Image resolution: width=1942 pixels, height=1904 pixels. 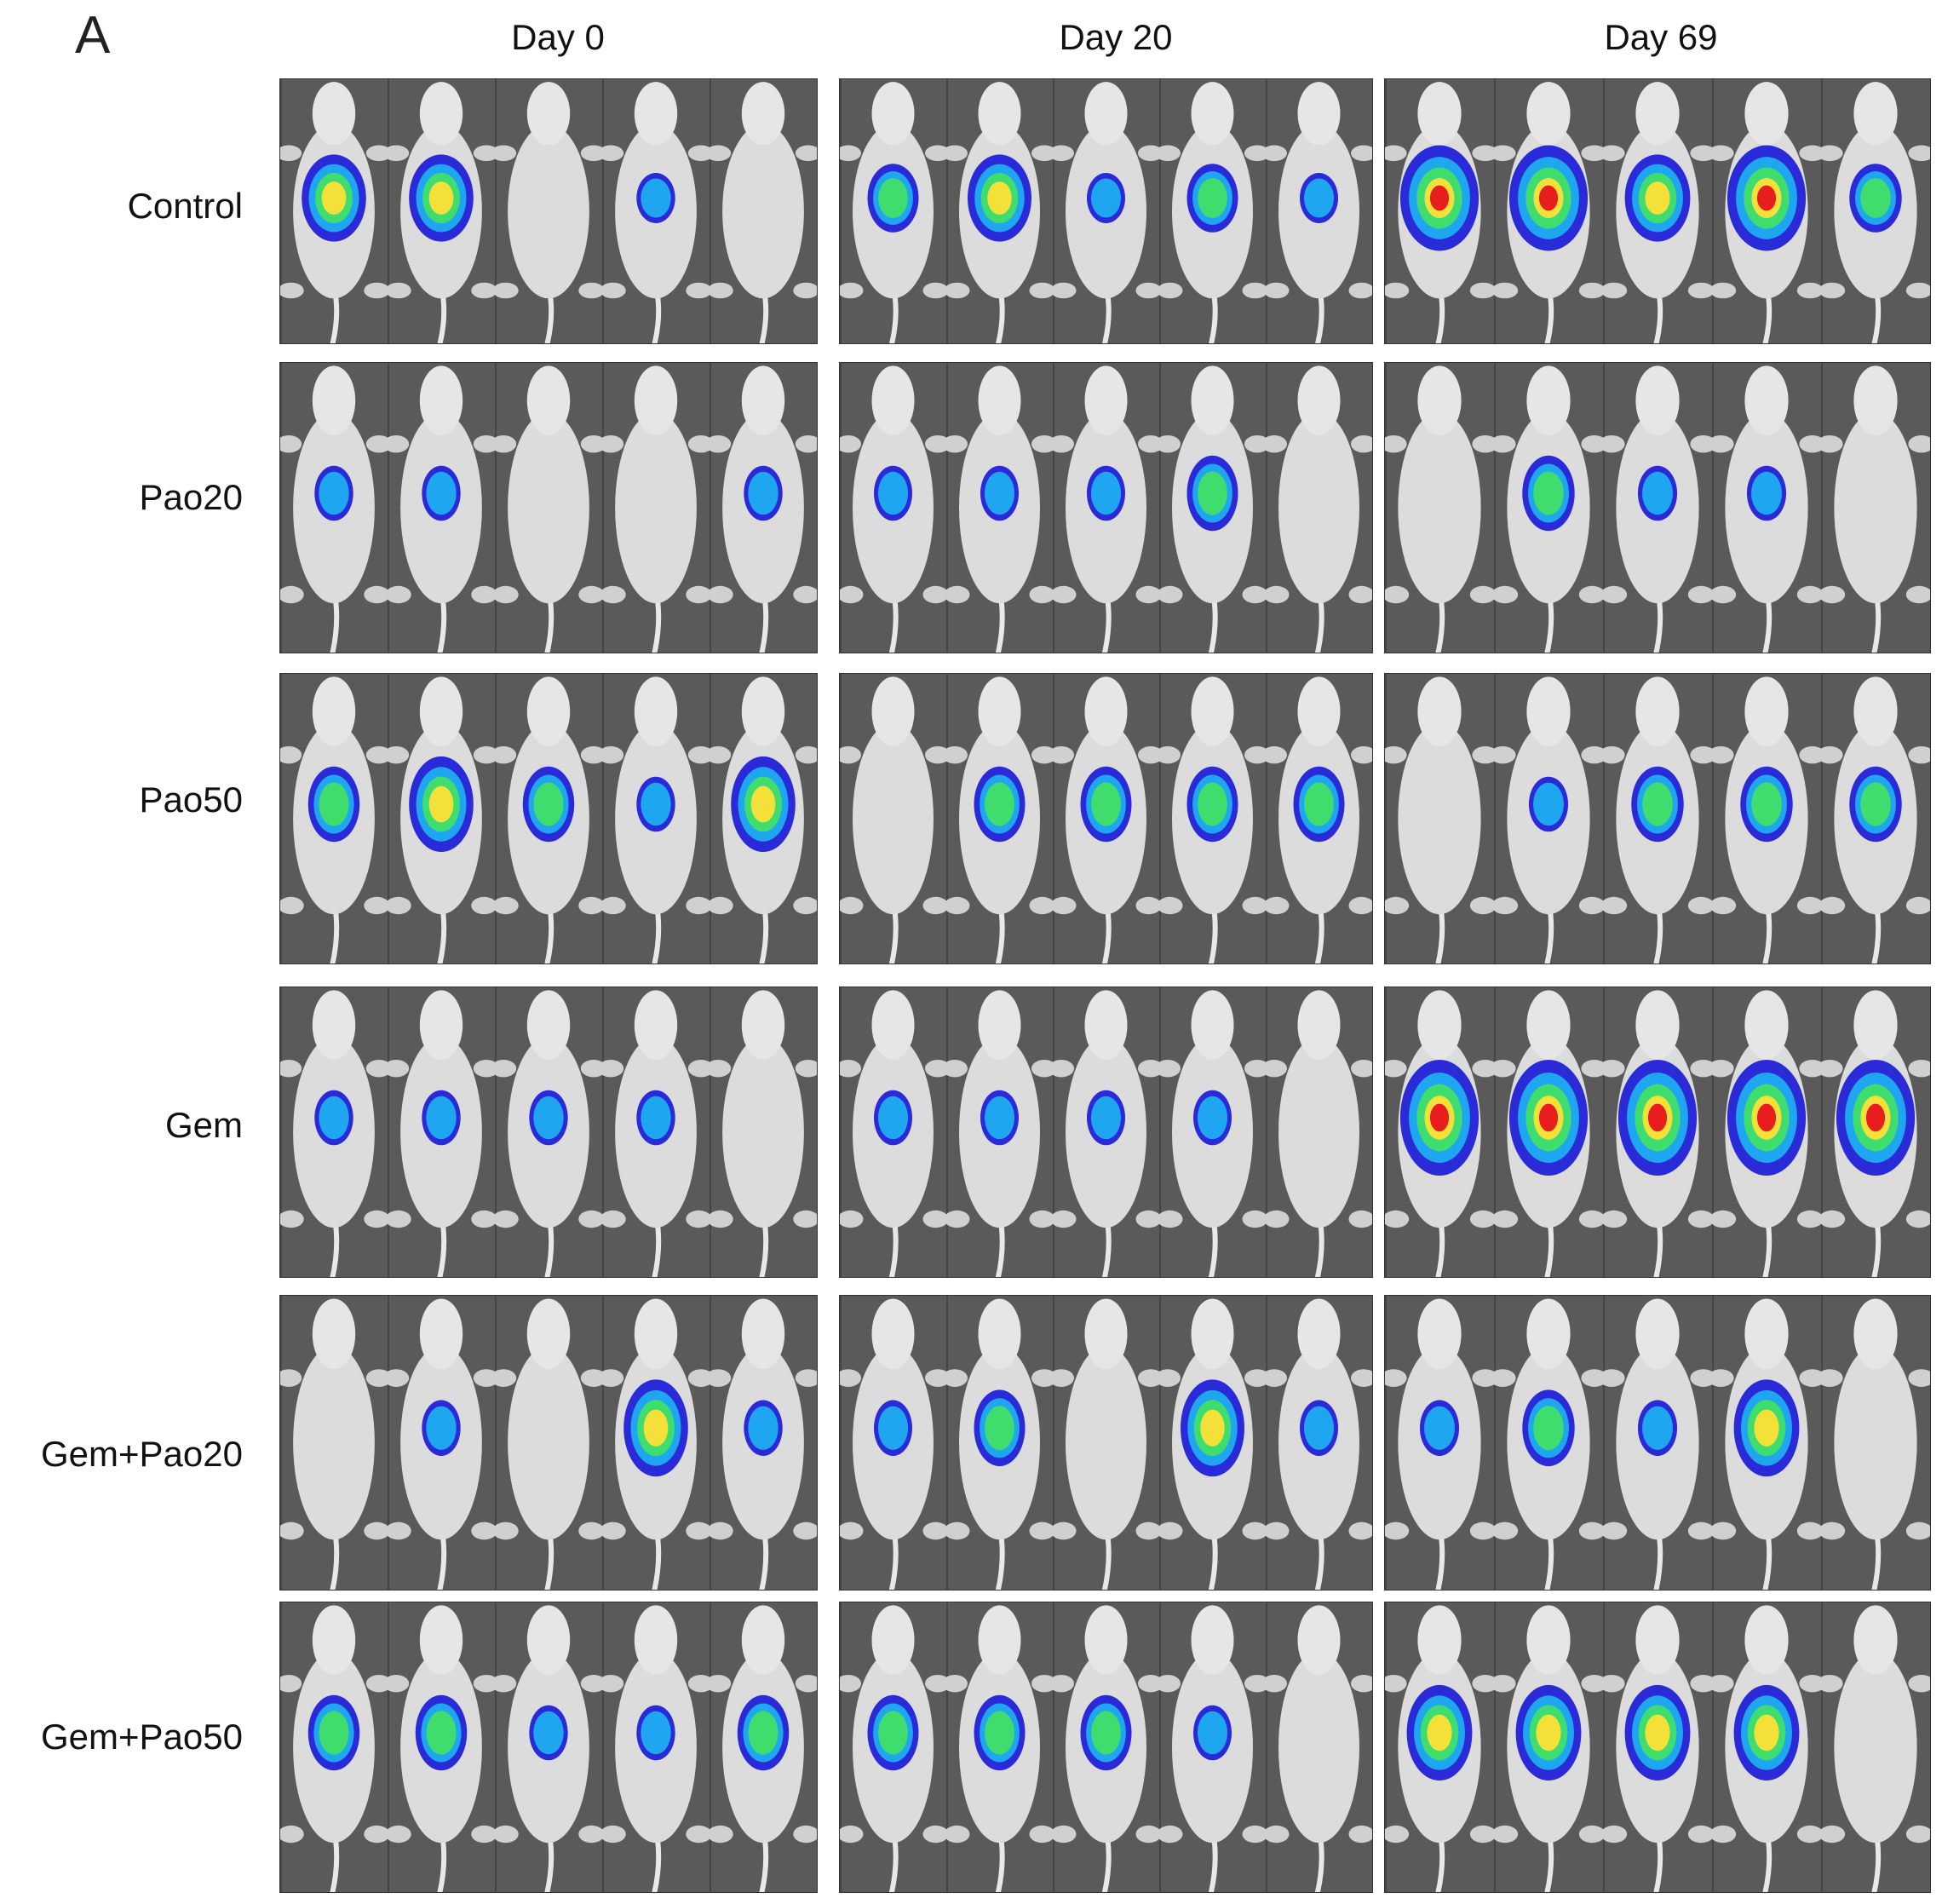 I want to click on column-header-day-20: Day 20, so click(x=1116, y=37).